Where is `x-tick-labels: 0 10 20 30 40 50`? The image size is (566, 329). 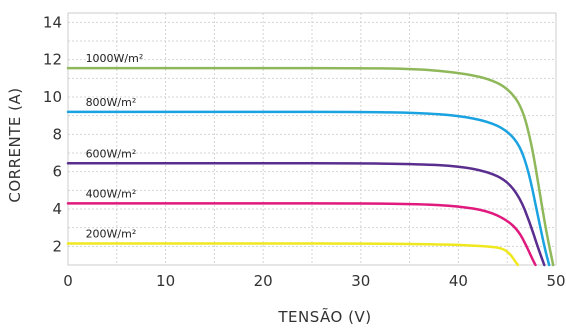 x-tick-labels: 0 10 20 30 40 50 is located at coordinates (314, 281).